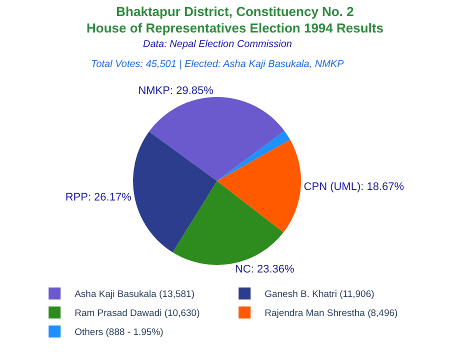  I want to click on legend-label: Rajendra Man Shrestha (8,496), so click(331, 314).